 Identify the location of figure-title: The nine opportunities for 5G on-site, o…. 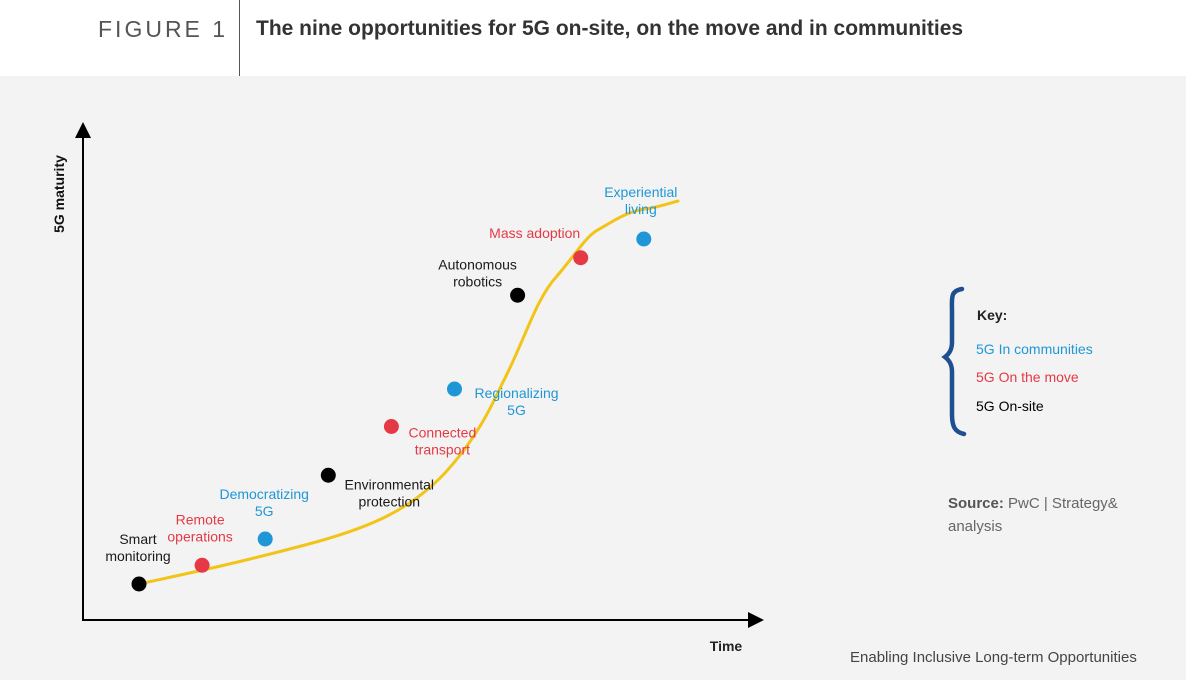
(610, 28).